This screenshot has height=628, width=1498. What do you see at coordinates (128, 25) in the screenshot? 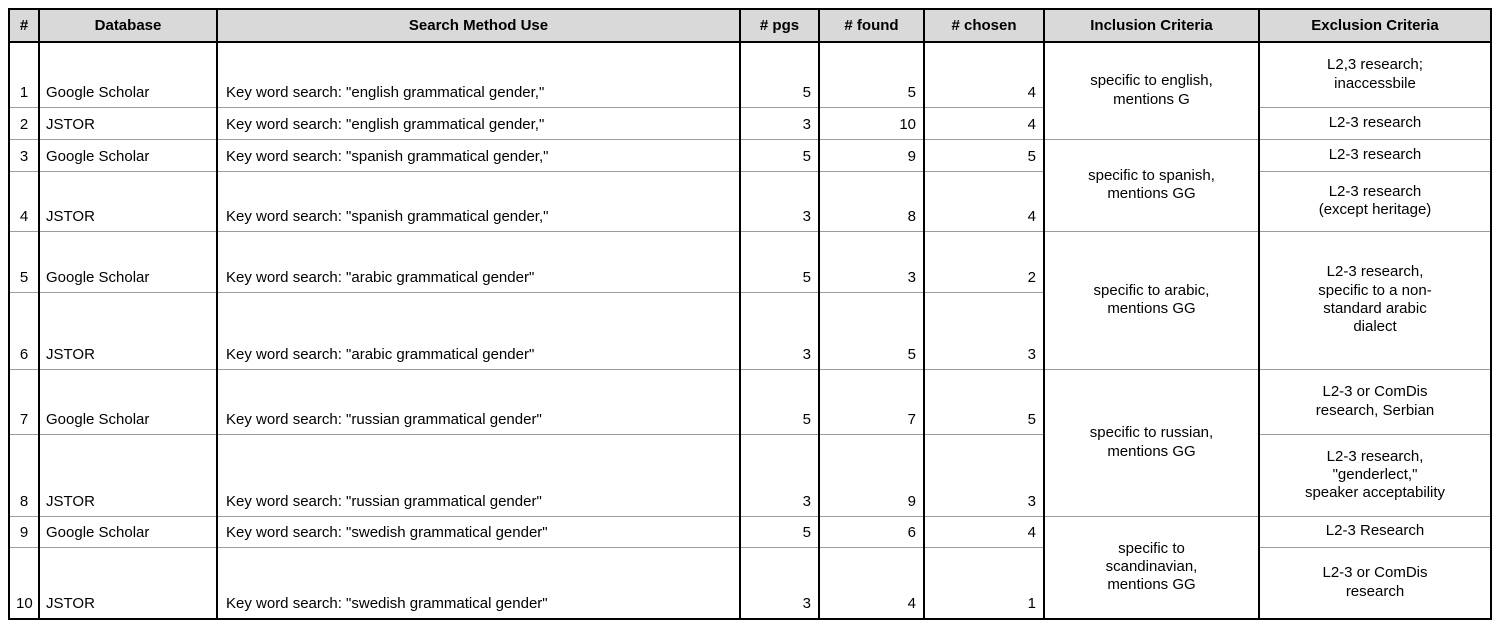
I see `header-database: Database` at bounding box center [128, 25].